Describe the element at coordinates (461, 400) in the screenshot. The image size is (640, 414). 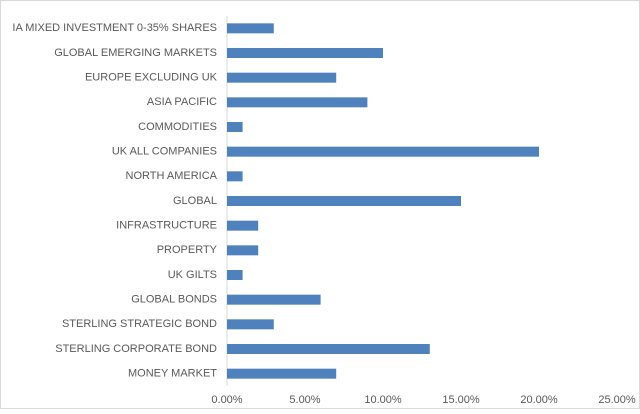
I see `x-tick-label: 15.00%` at that location.